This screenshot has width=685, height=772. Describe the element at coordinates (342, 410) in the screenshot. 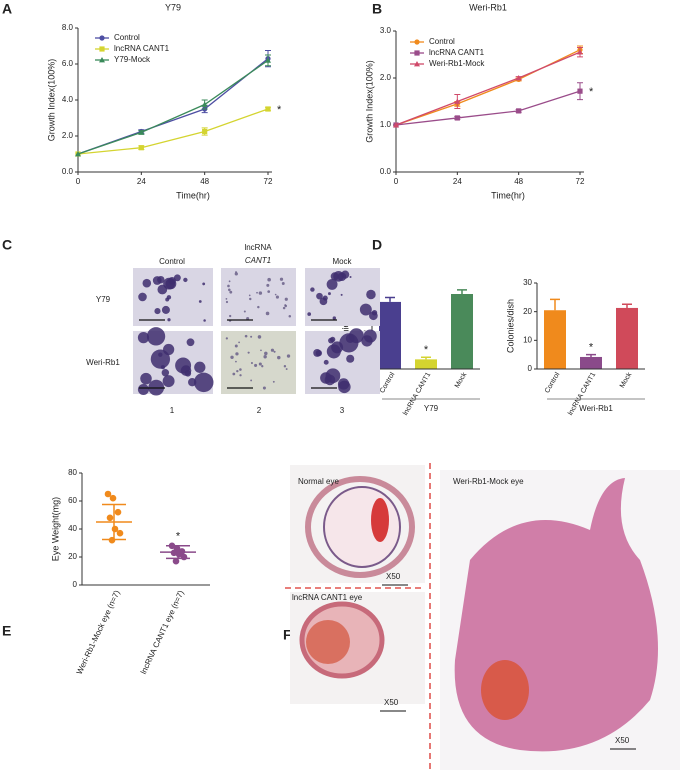

I see `image-number: 3` at that location.